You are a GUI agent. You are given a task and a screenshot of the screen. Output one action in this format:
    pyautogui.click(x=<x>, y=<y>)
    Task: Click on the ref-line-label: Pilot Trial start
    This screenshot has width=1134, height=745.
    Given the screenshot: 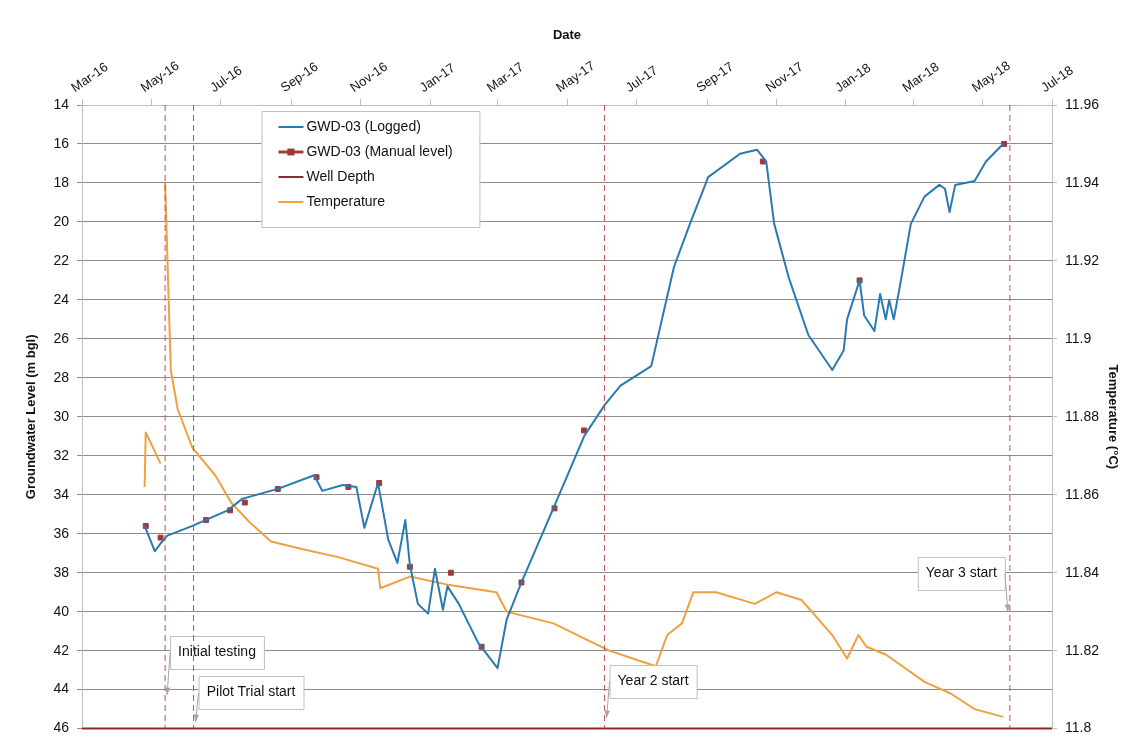 What is the action you would take?
    pyautogui.click(x=251, y=691)
    